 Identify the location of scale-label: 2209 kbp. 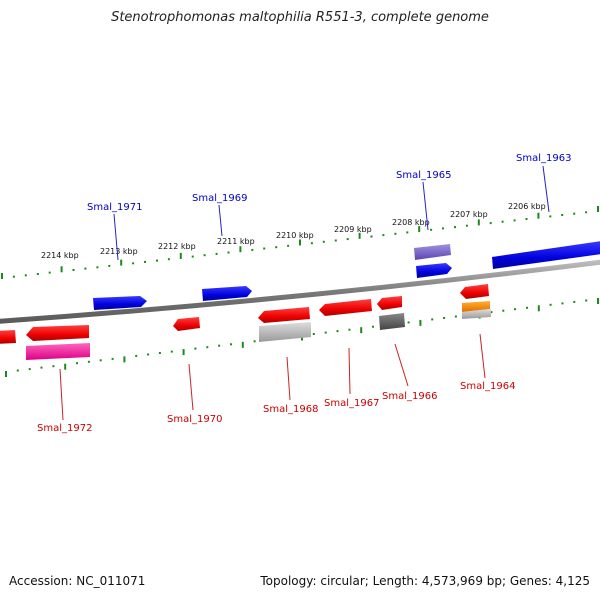
(353, 229).